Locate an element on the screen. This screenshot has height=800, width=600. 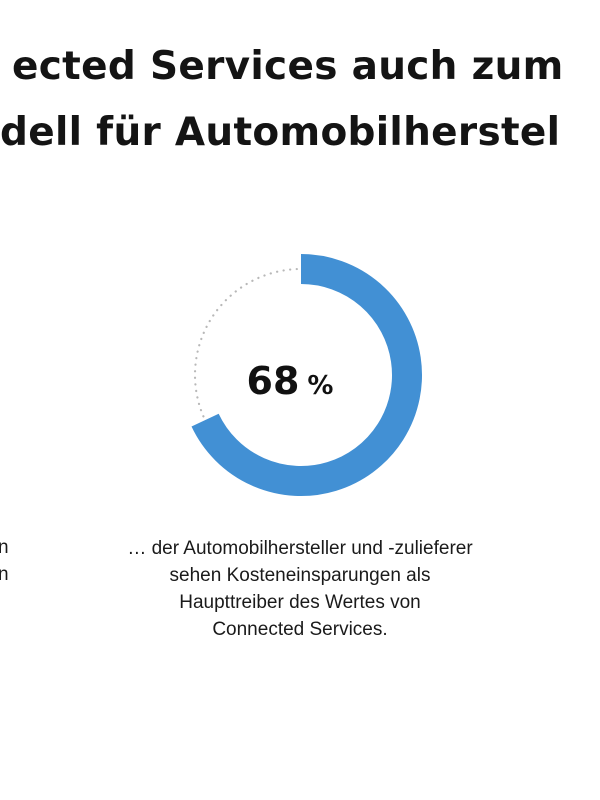
caption-line-3: Haupttreiber des Wertes von is located at coordinates (300, 602).